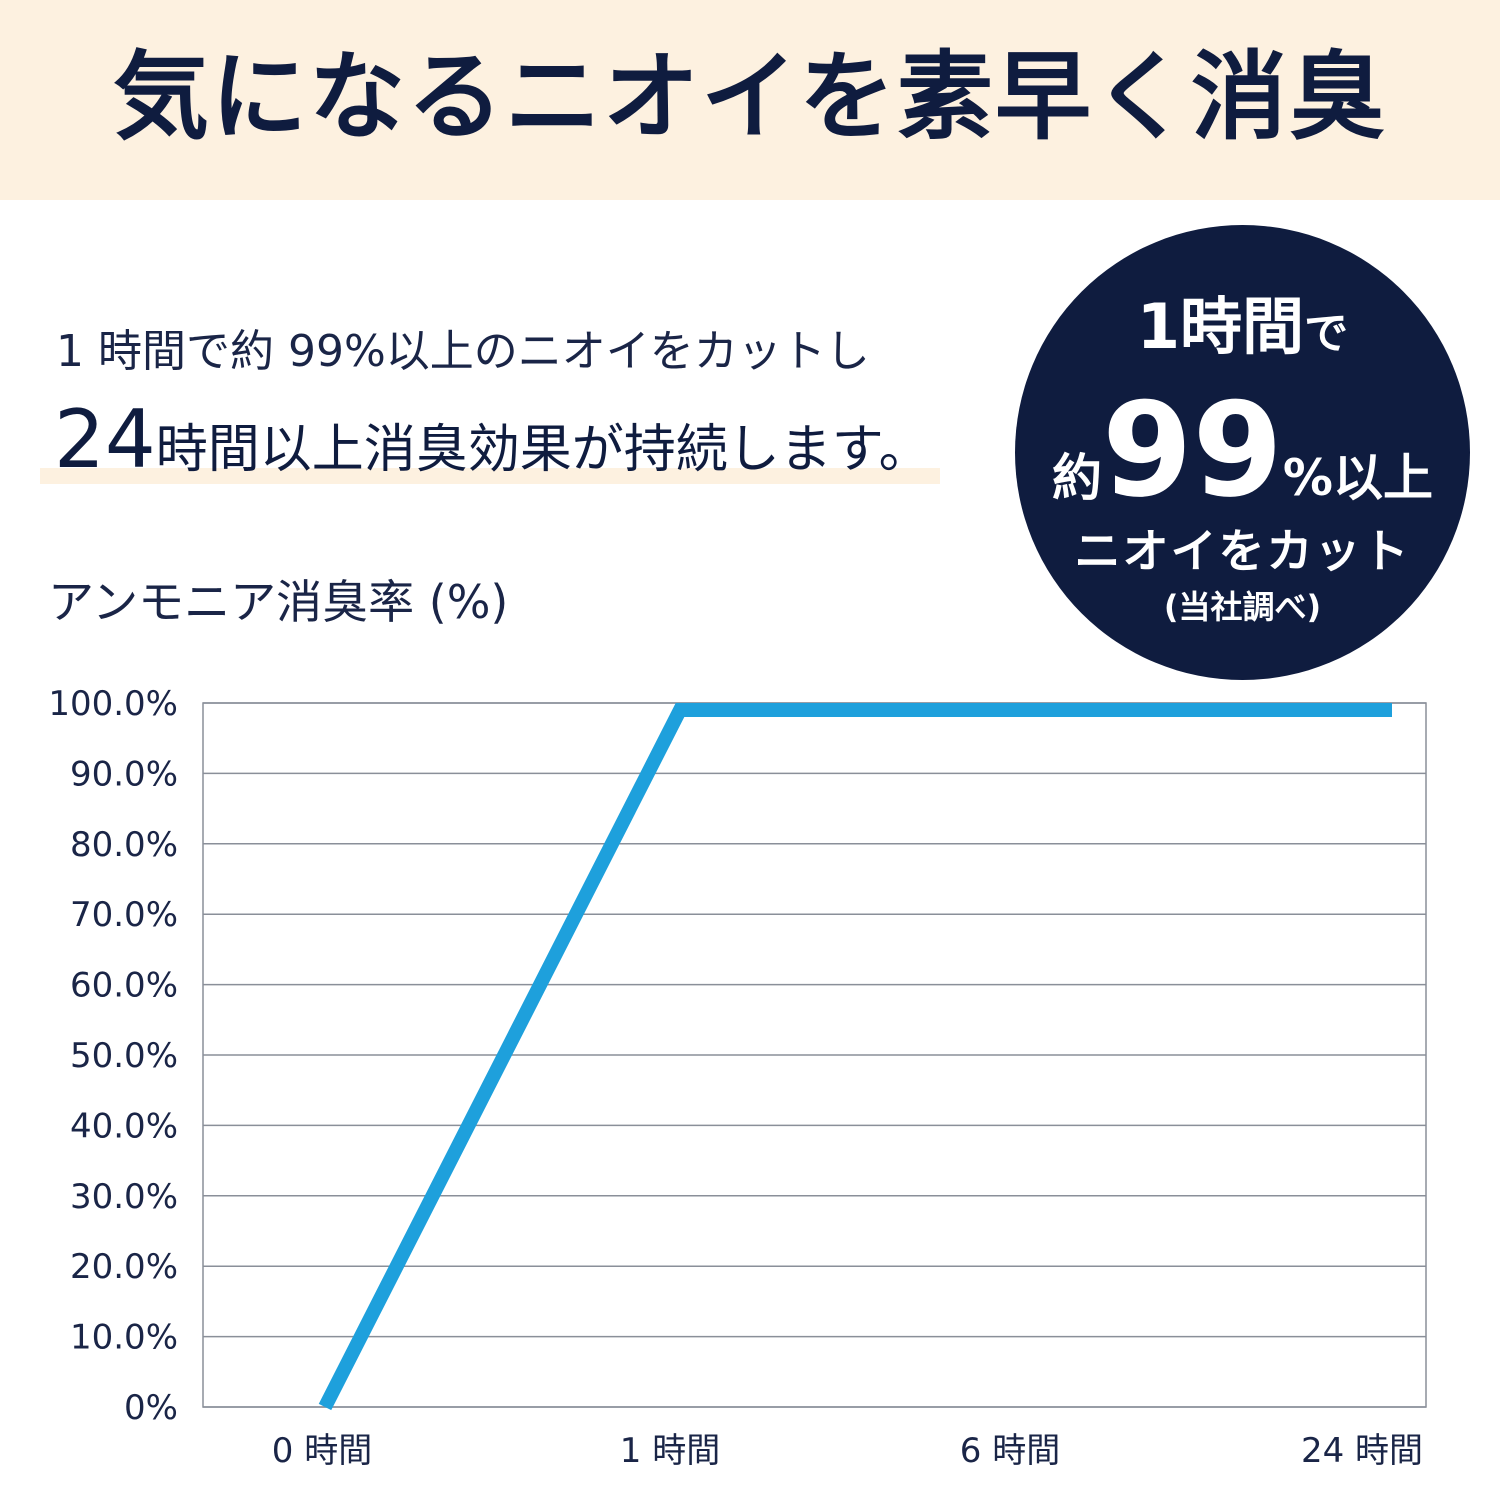 The image size is (1500, 1500). I want to click on lead-text-rest: 時間以上消臭効果が持続します。, so click(543, 450).